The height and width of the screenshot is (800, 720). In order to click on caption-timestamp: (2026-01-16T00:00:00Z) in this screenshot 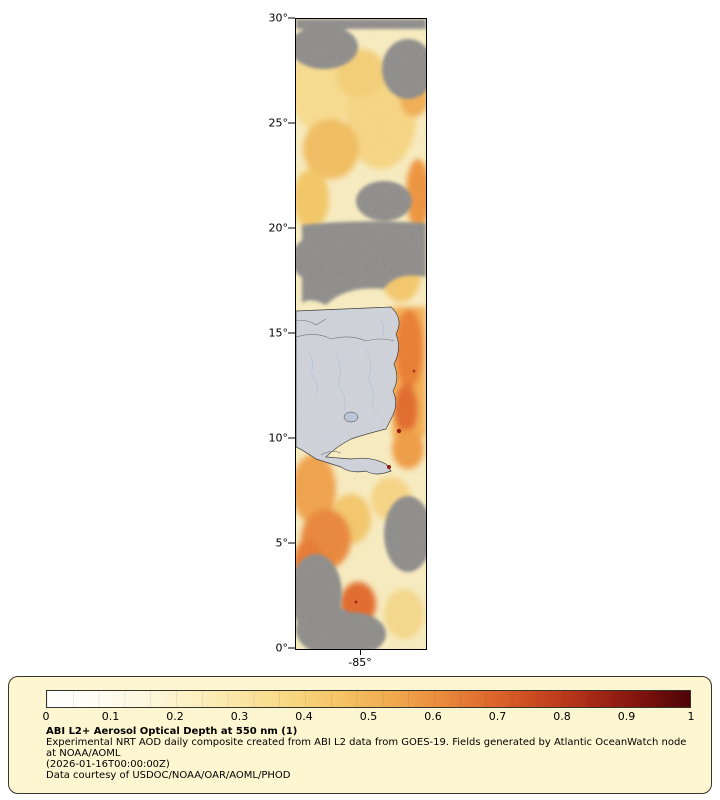, I will do `click(108, 764)`.